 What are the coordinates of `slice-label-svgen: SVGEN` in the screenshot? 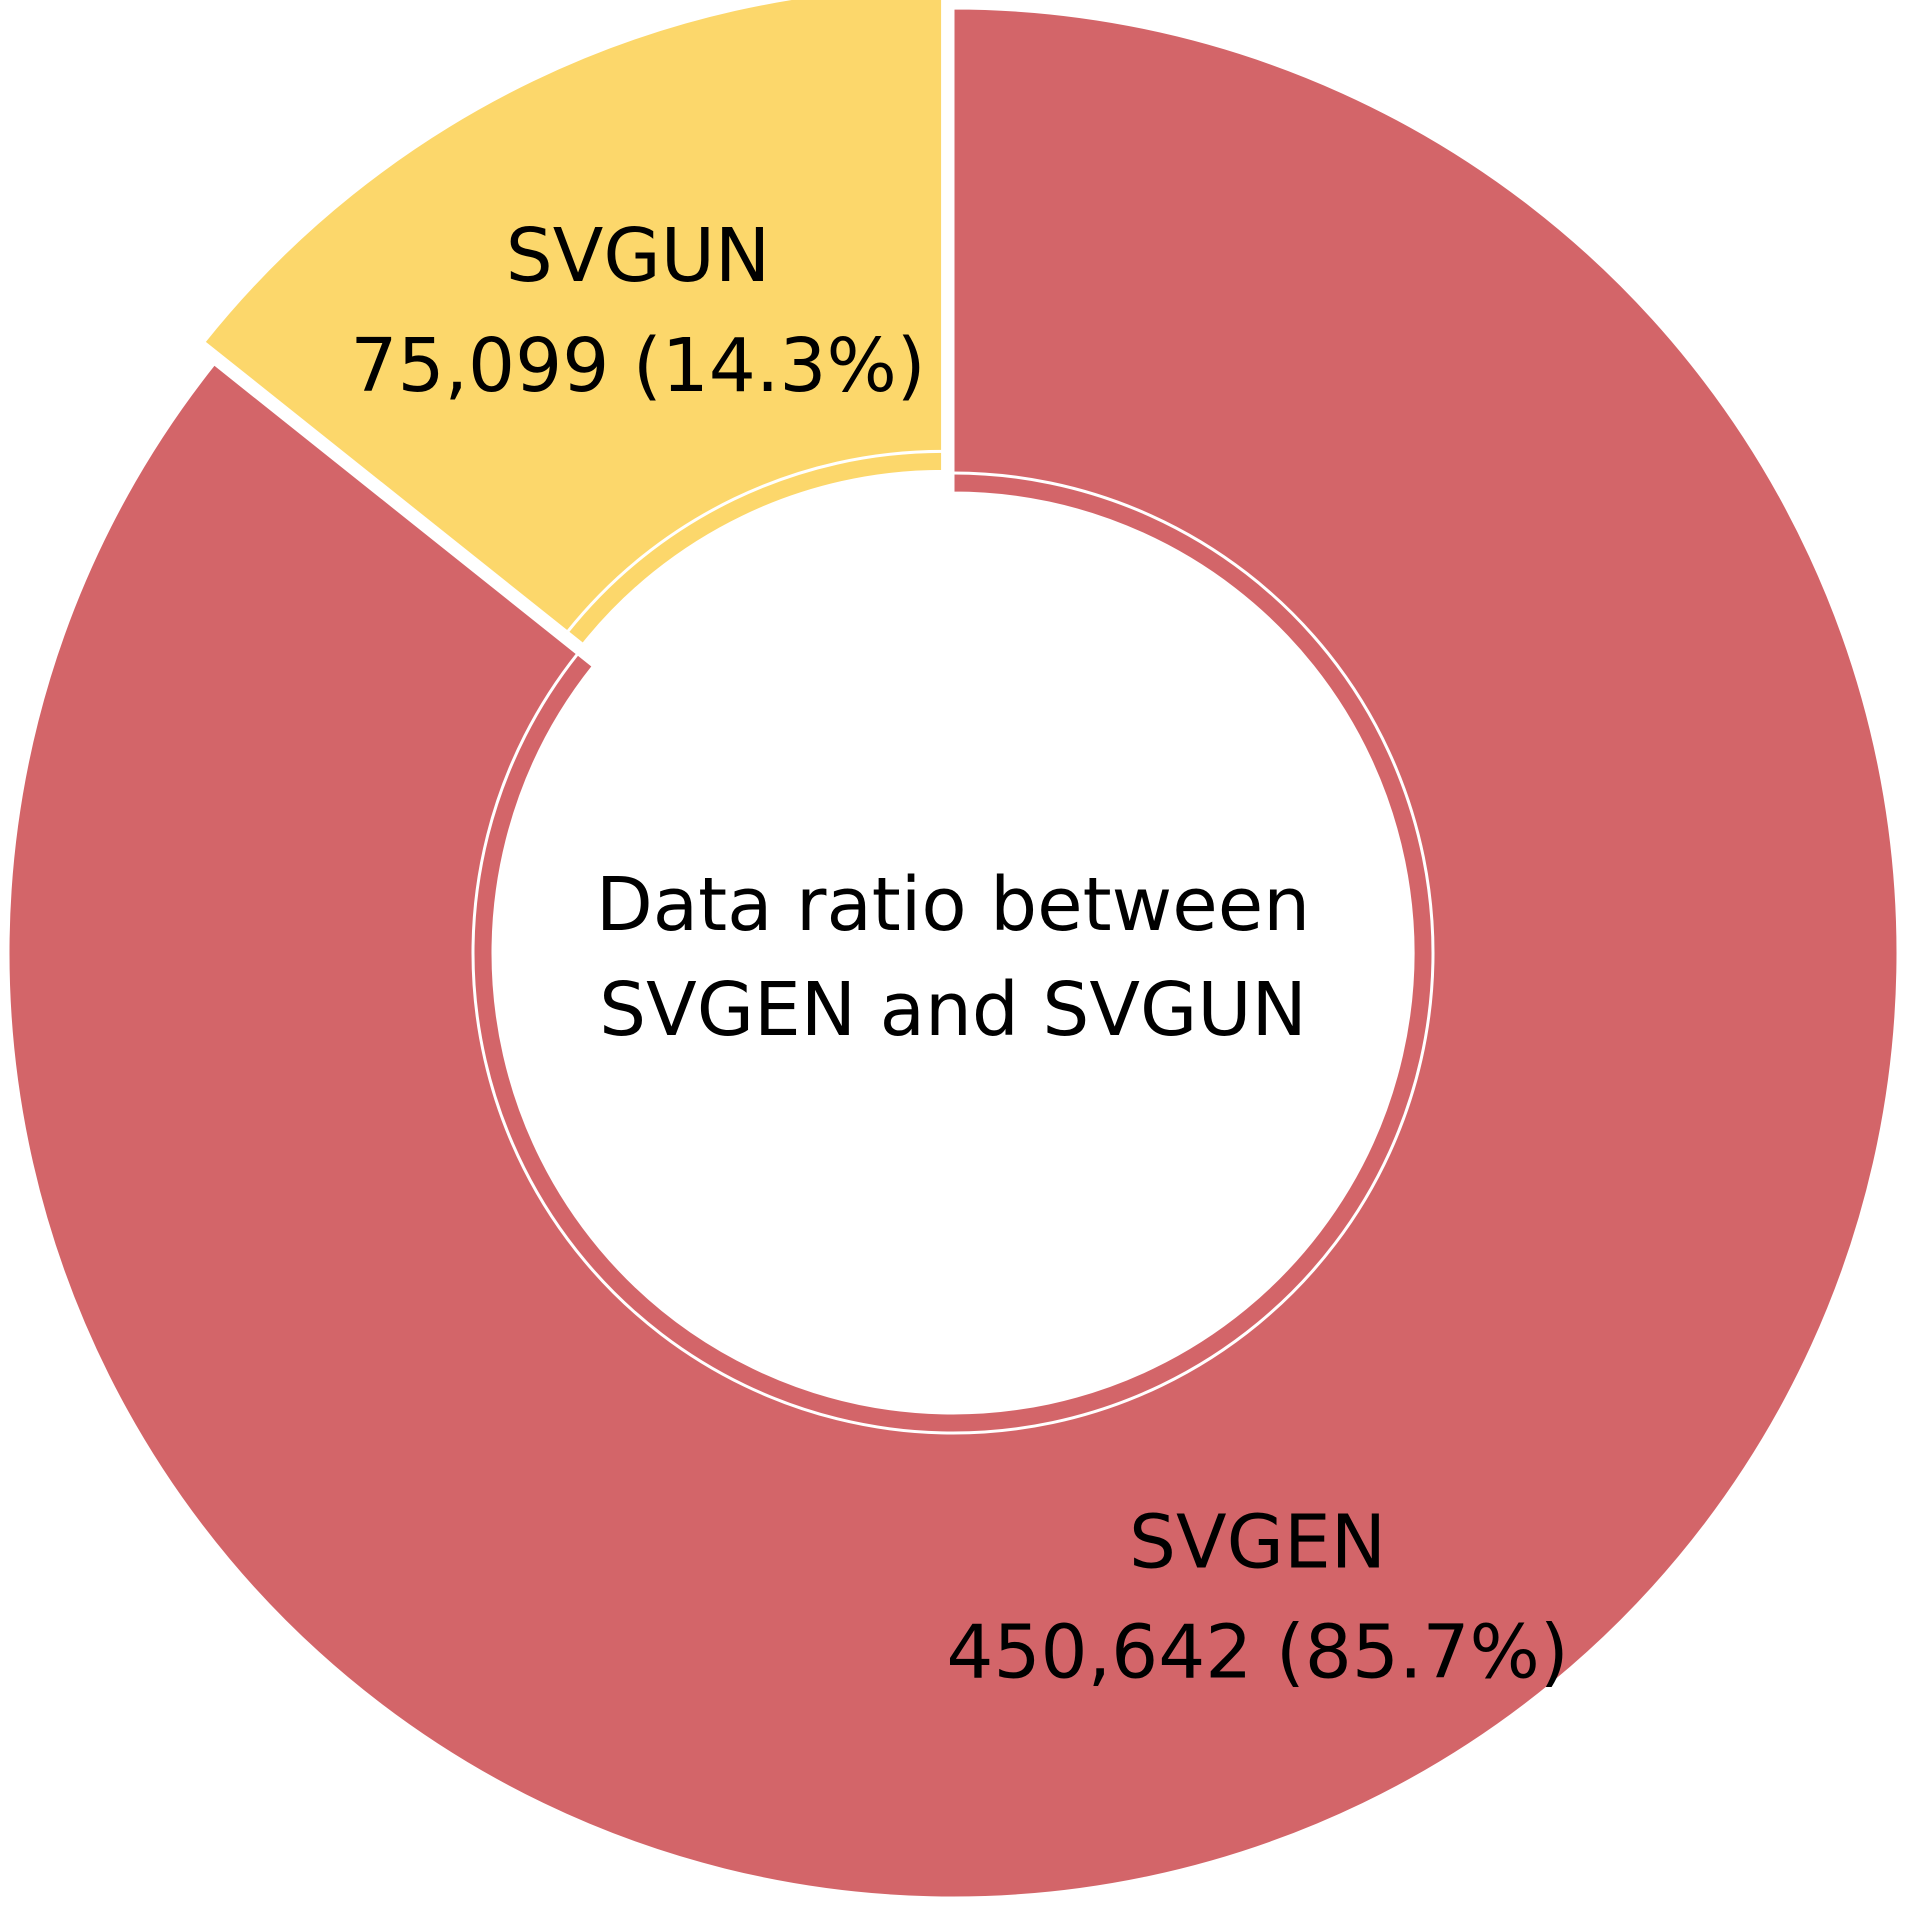 It's located at (1257, 1542).